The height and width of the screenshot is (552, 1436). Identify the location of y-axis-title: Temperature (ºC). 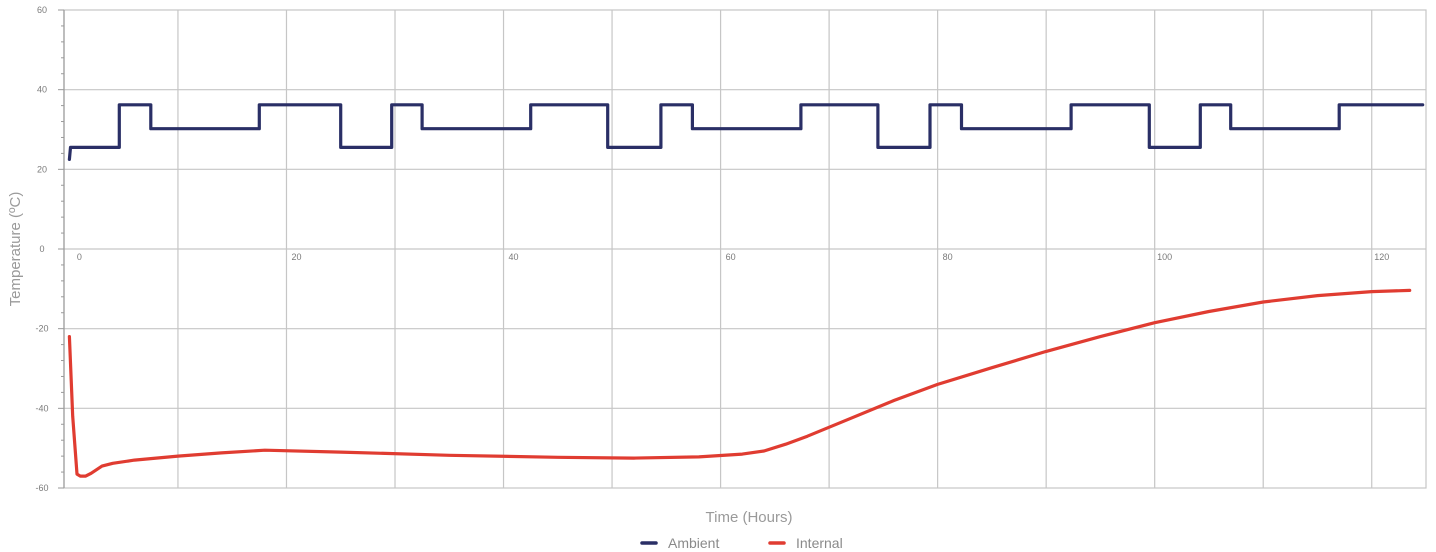
(15, 249).